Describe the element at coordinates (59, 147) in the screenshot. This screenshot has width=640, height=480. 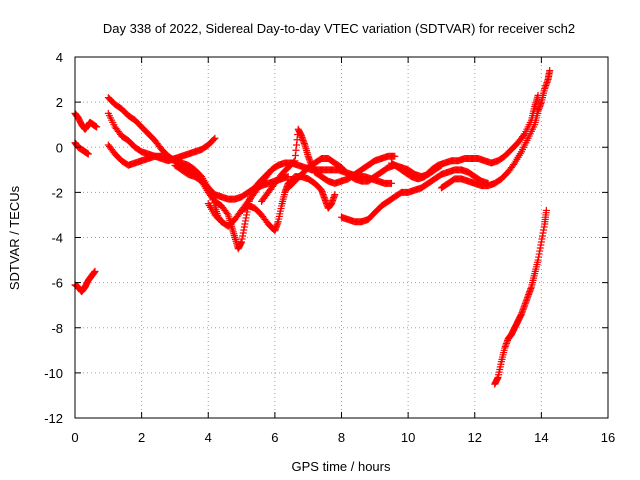
I see `y-tick-label: 0` at that location.